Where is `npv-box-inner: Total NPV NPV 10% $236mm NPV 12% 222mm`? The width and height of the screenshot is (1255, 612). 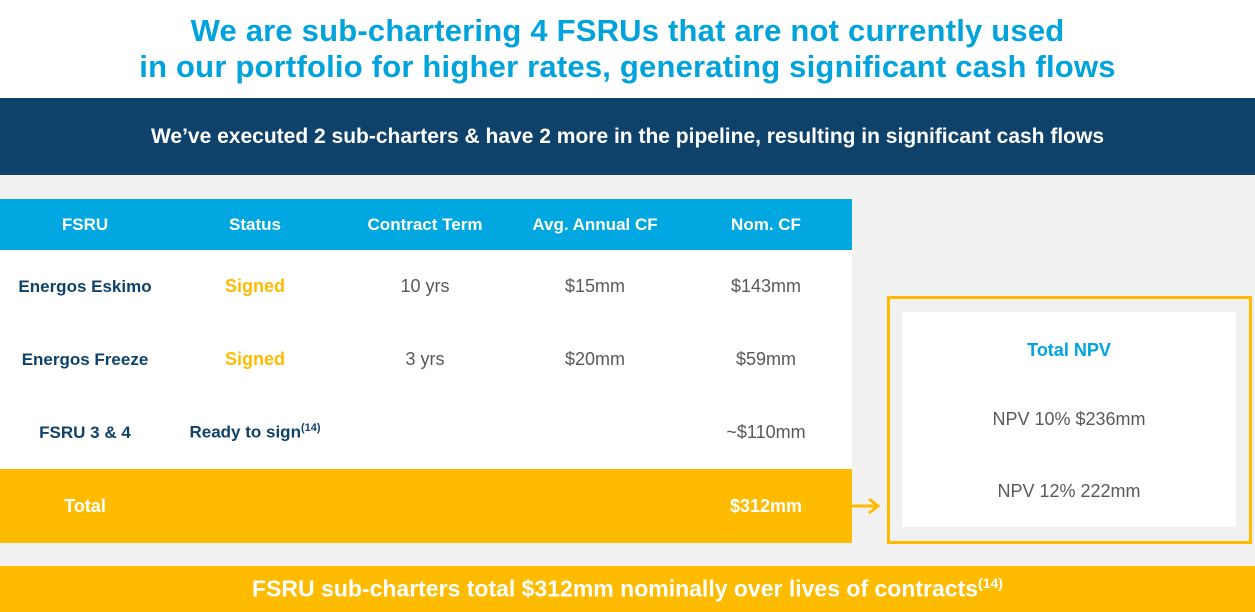 npv-box-inner: Total NPV NPV 10% $236mm NPV 12% 222mm is located at coordinates (1069, 419).